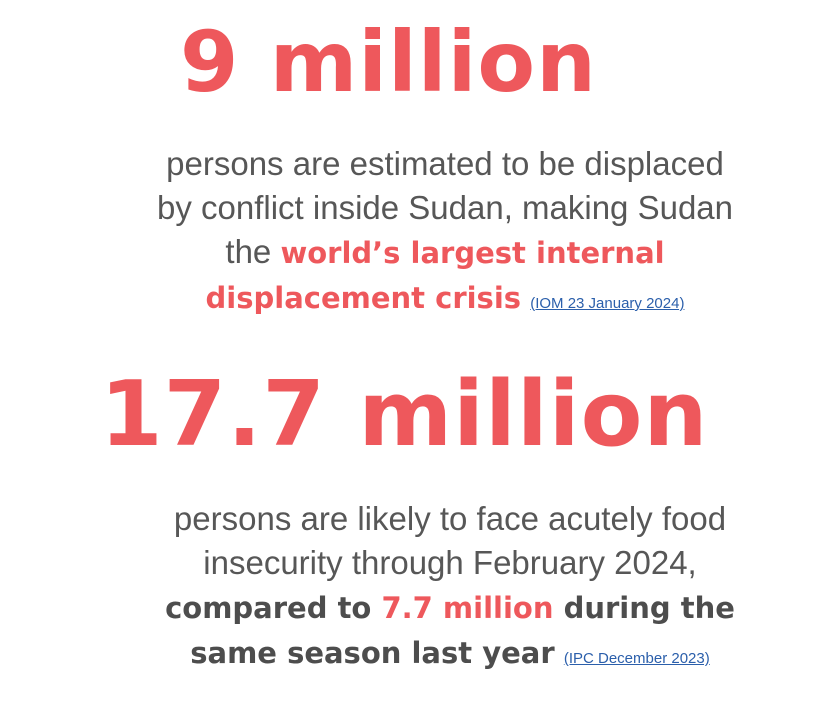 Image resolution: width=838 pixels, height=709 pixels. Describe the element at coordinates (372, 653) in the screenshot. I see `food-strong-c: same season last year` at that location.